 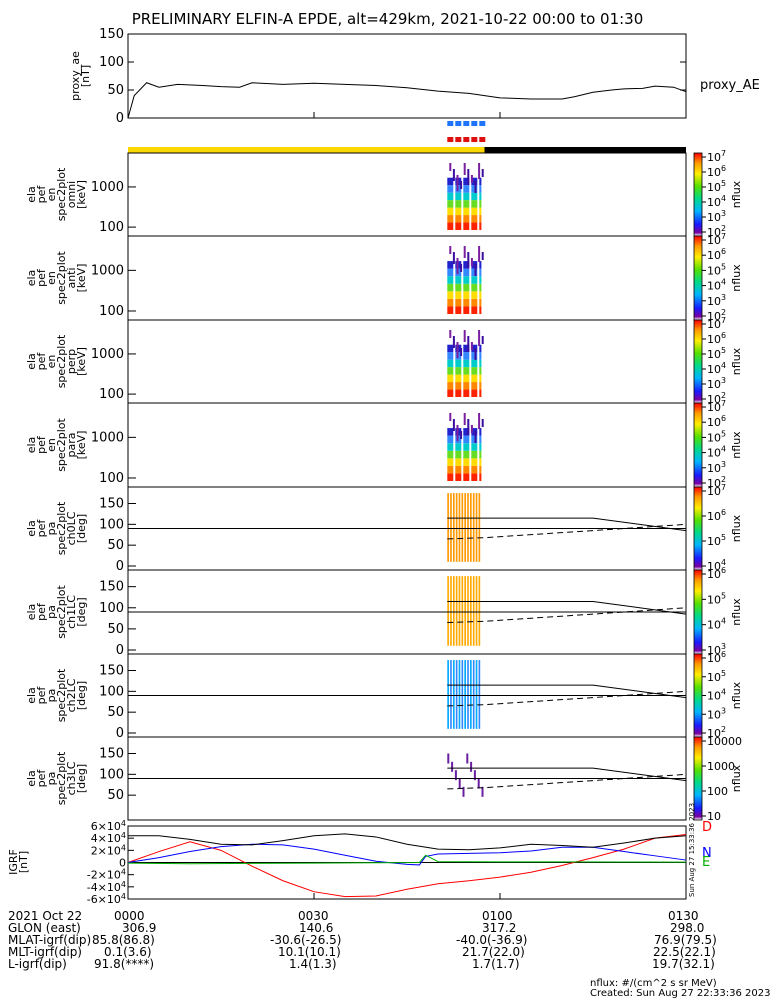 What do you see at coordinates (111, 524) in the screenshot?
I see `pa-ytick-label: 100` at bounding box center [111, 524].